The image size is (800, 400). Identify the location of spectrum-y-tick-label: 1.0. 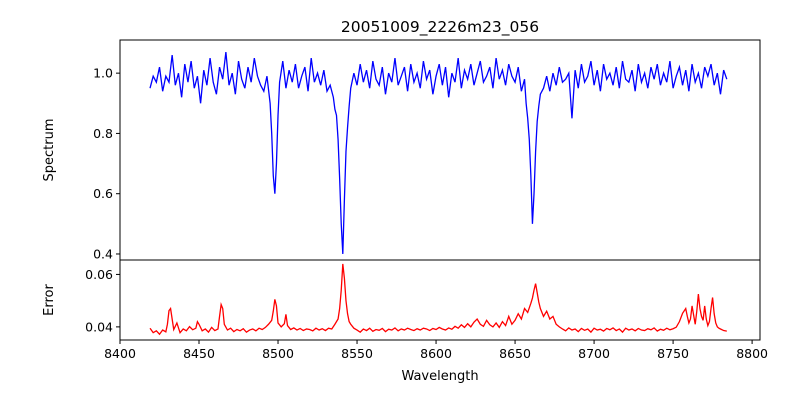
(103, 73).